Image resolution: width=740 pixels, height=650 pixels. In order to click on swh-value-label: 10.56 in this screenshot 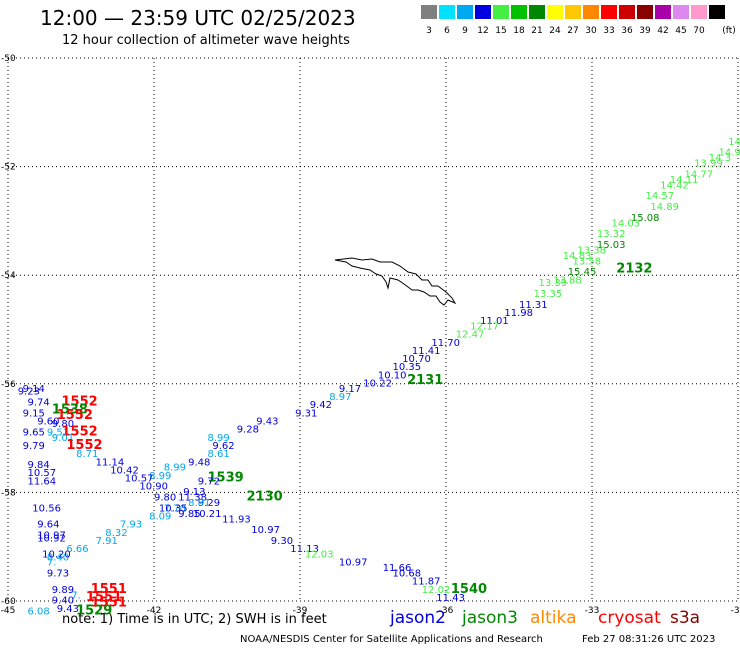, I will do `click(46, 508)`.